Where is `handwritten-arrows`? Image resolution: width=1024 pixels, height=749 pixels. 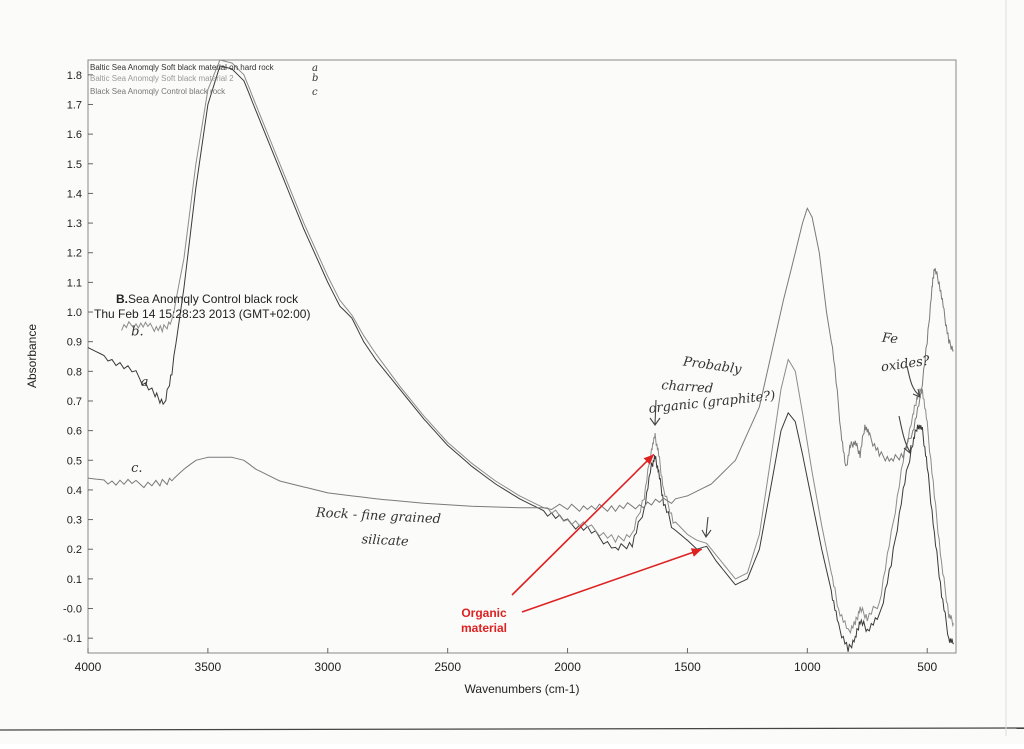
handwritten-arrows is located at coordinates (785, 452).